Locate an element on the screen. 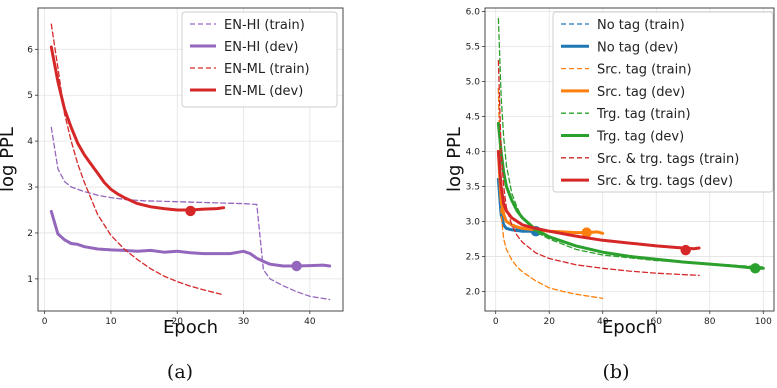 The width and height of the screenshot is (777, 388). y-tick-label: 5.0 is located at coordinates (473, 82).